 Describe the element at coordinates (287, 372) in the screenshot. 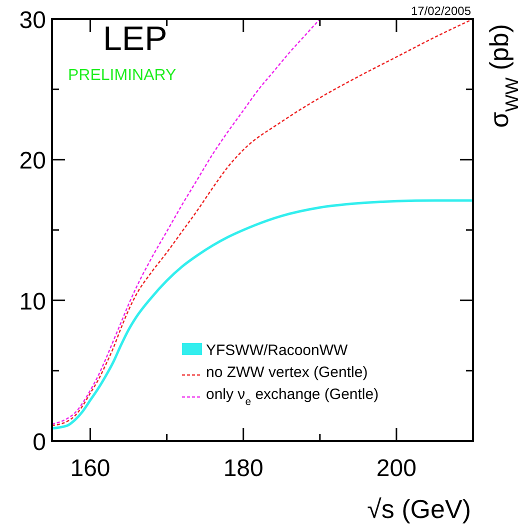

I see `legend-label: no ZWW vertex (Gentle)` at that location.